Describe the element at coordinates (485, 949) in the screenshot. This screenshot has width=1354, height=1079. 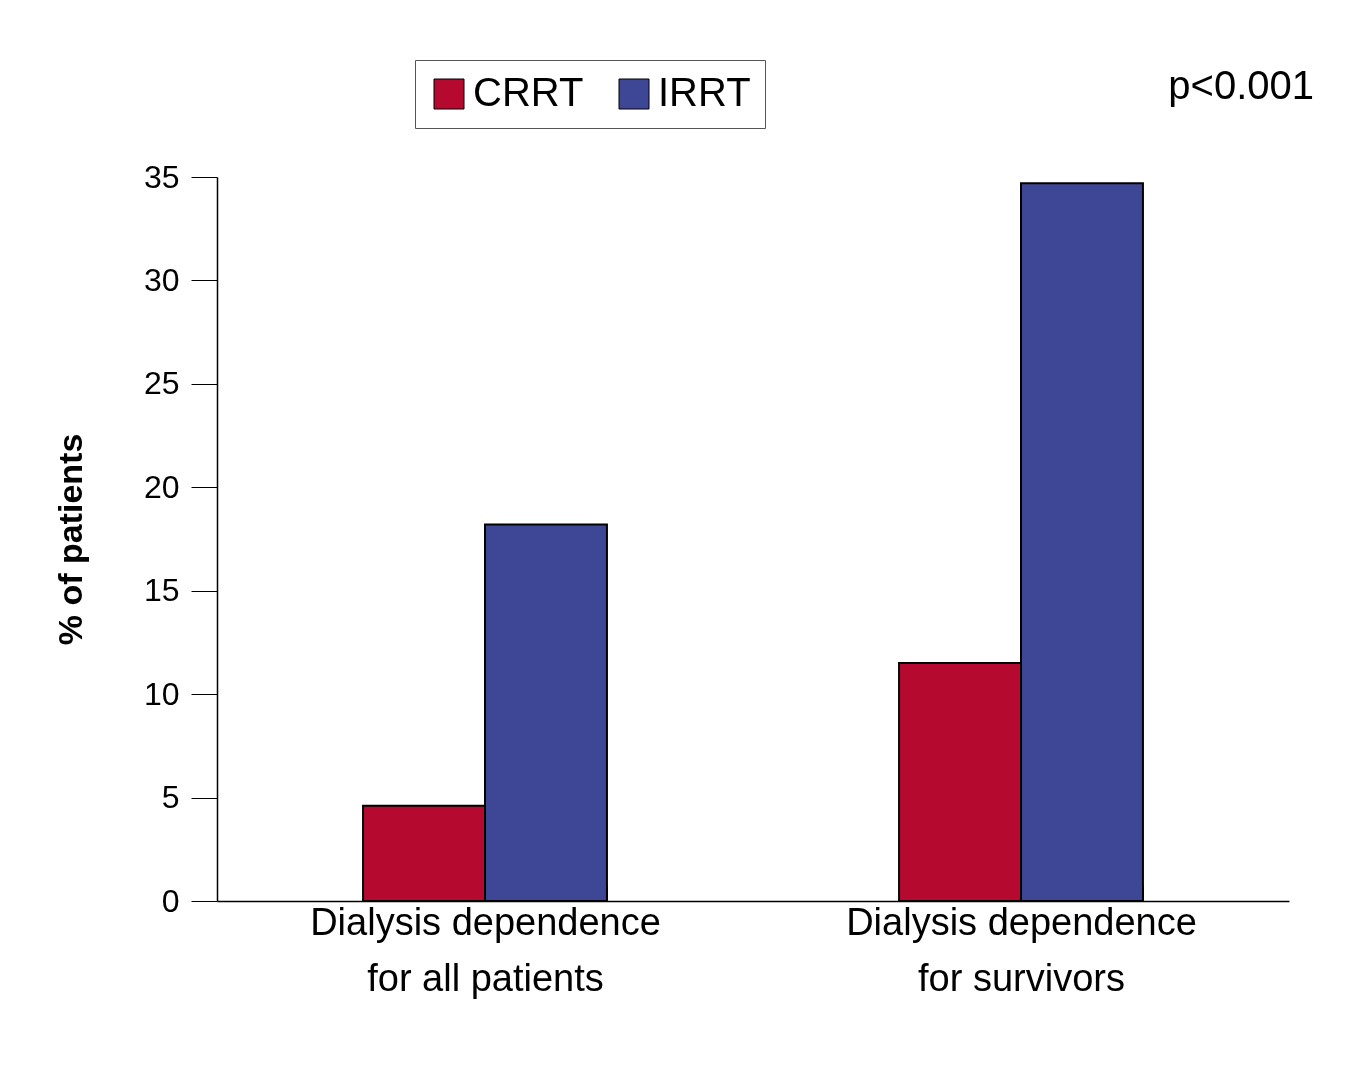
I see `x-tick-label: Dialysis dependence for all patients` at that location.